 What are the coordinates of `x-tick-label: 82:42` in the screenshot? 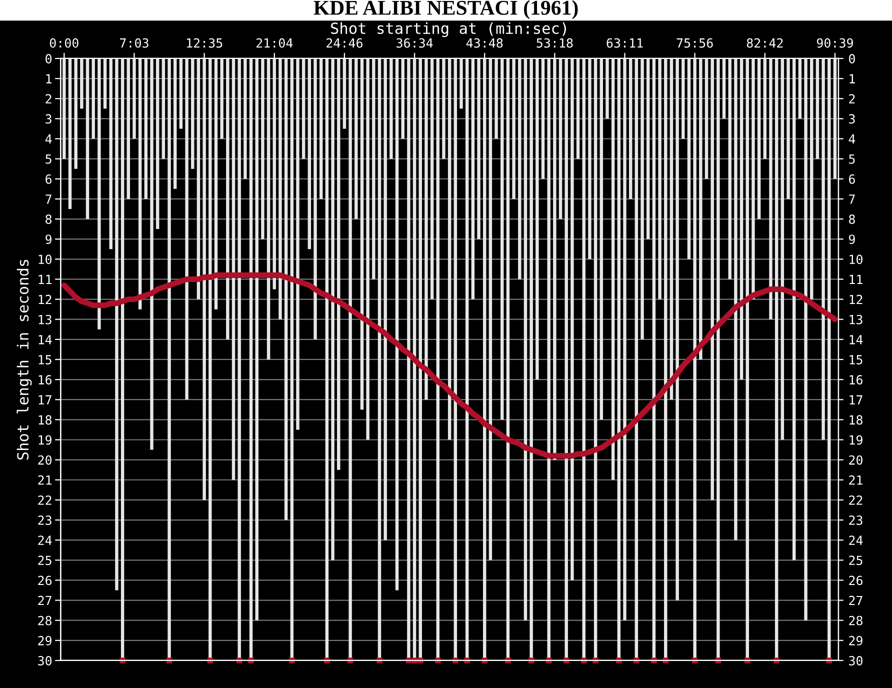 It's located at (764, 43).